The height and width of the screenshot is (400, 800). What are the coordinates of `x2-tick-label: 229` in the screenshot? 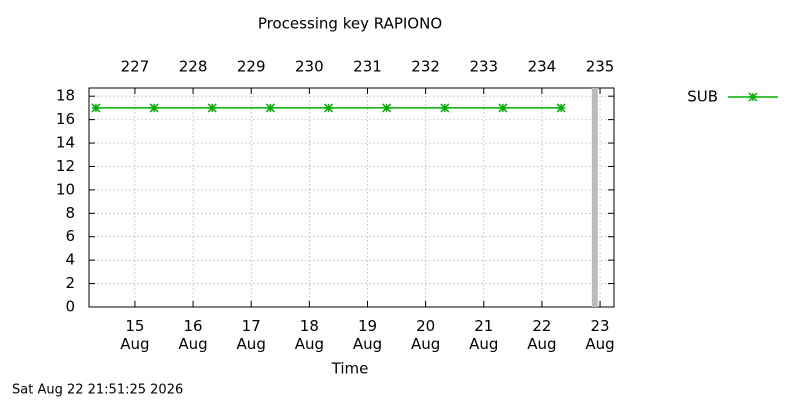 It's located at (251, 67).